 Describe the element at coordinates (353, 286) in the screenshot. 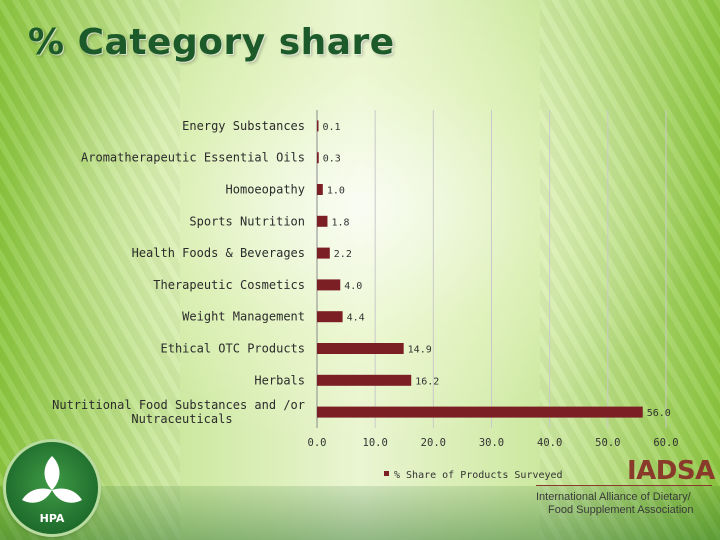

I see `data-label: 4.0` at that location.